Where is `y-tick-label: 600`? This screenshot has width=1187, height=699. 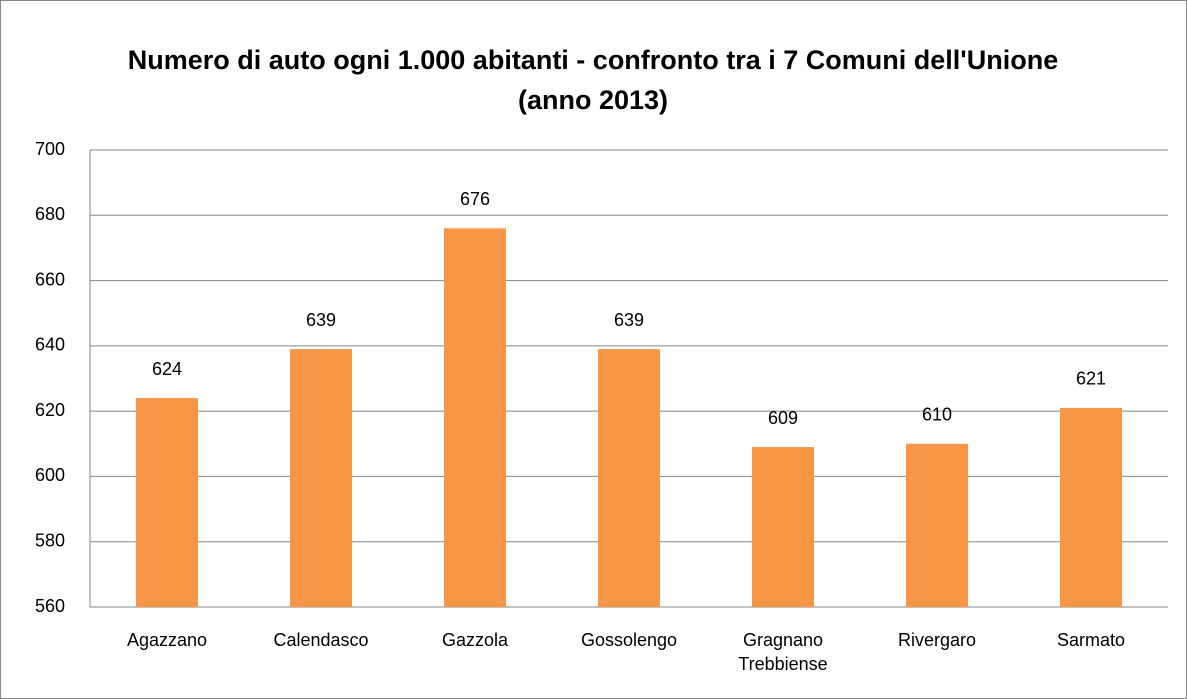 y-tick-label: 600 is located at coordinates (50, 475).